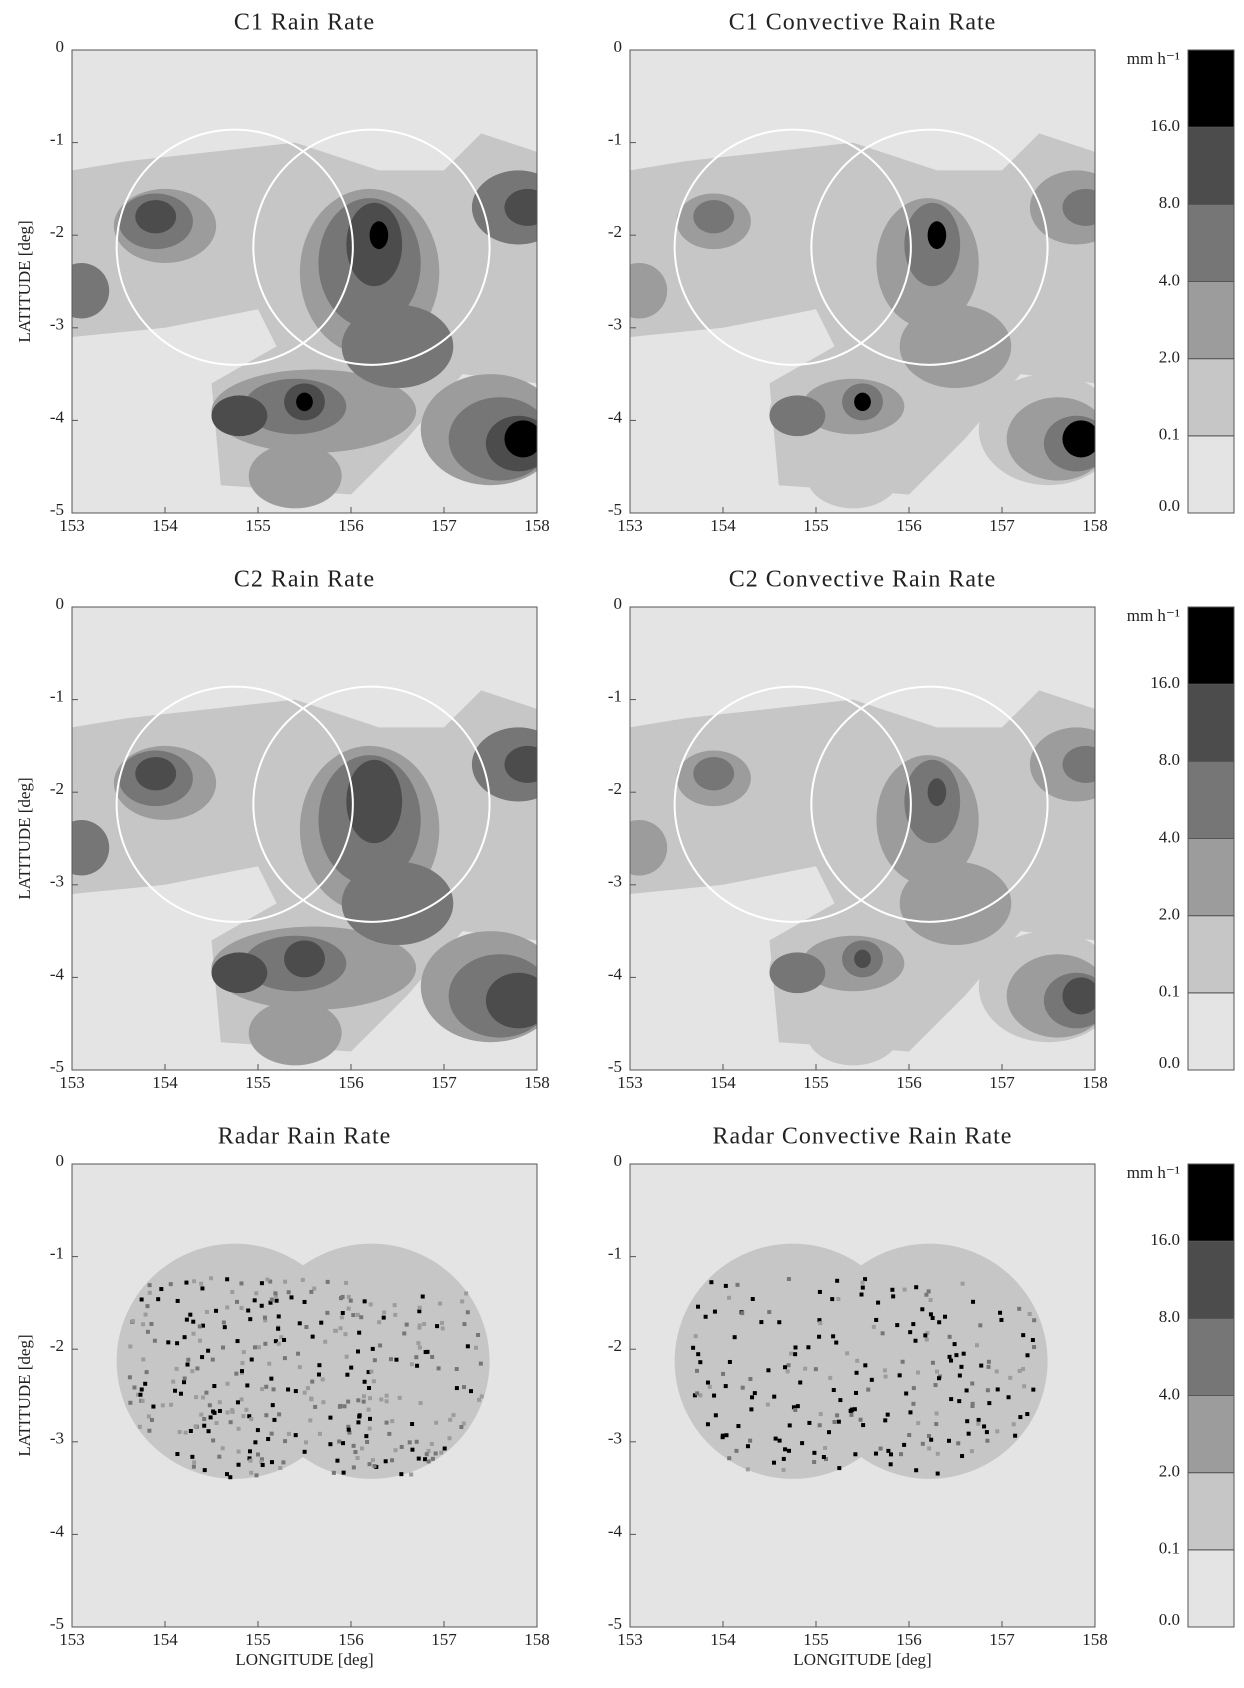  I want to click on y-tick-label: -3, so click(57, 324).